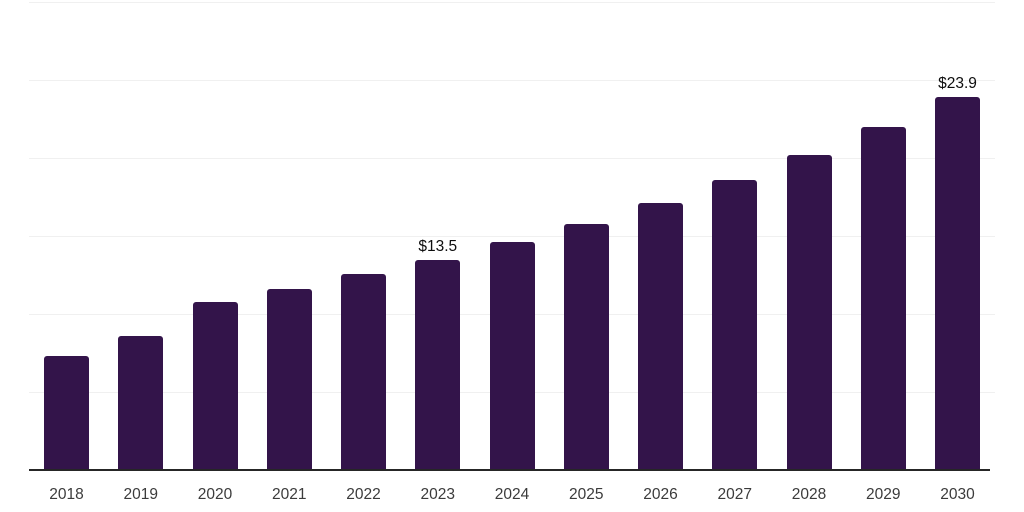 This screenshot has width=1024, height=512. What do you see at coordinates (809, 313) in the screenshot?
I see `bar-2028` at bounding box center [809, 313].